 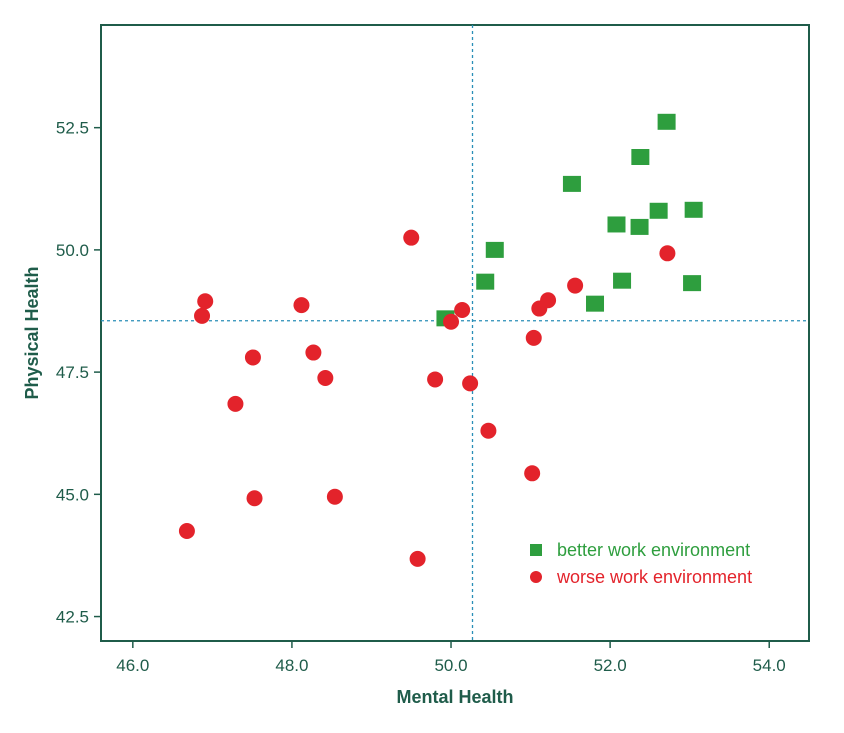 What do you see at coordinates (72, 617) in the screenshot?
I see `y-tick-label: 42.5` at bounding box center [72, 617].